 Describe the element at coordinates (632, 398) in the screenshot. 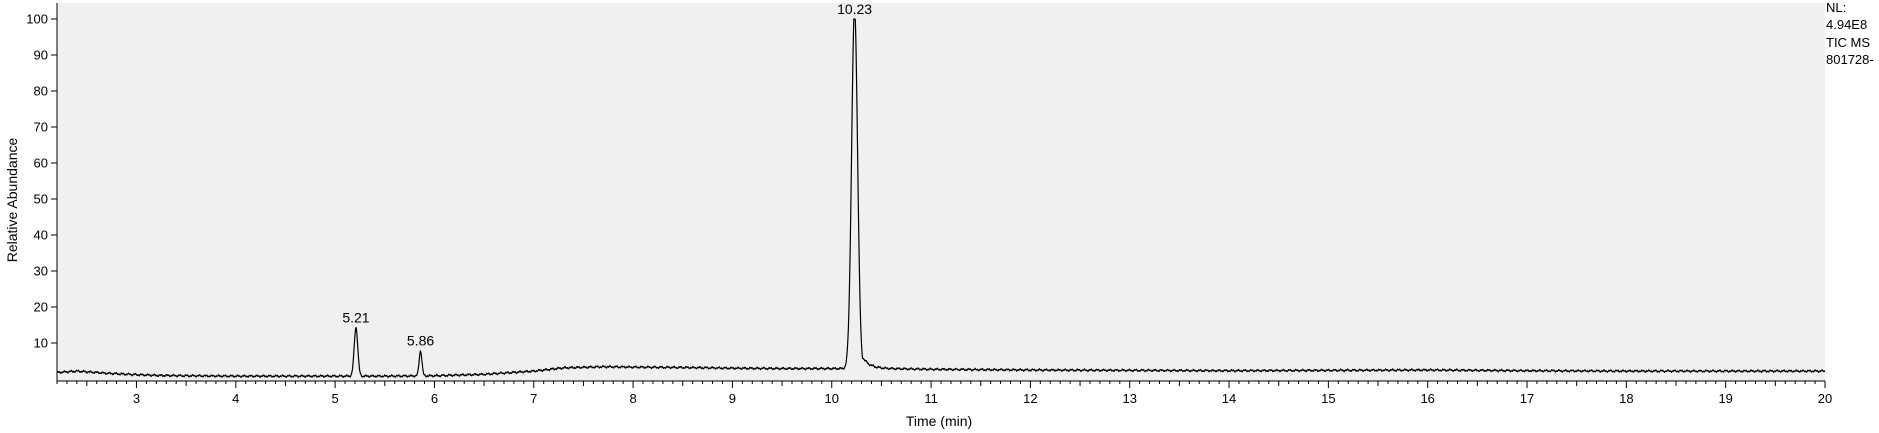

I see `x-tick-label: 8` at that location.